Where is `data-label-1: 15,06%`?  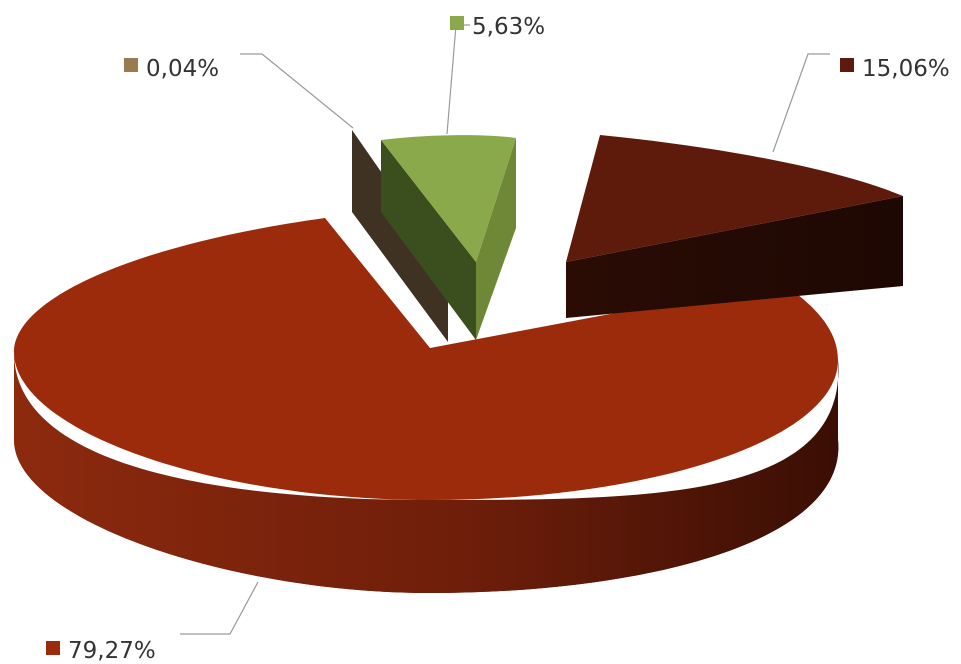
data-label-1: 15,06% is located at coordinates (906, 69).